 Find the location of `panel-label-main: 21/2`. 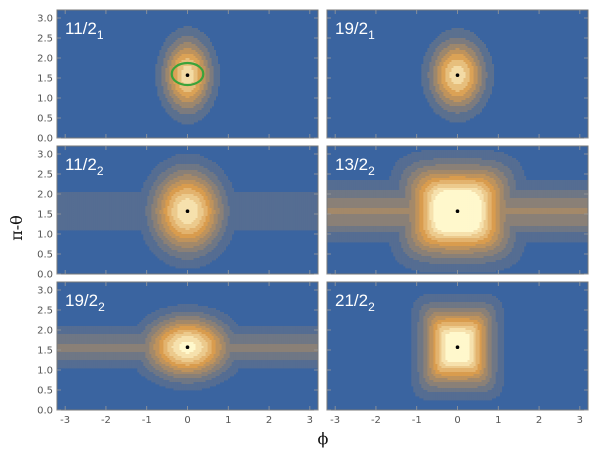

panel-label-main: 21/2 is located at coordinates (351, 300).